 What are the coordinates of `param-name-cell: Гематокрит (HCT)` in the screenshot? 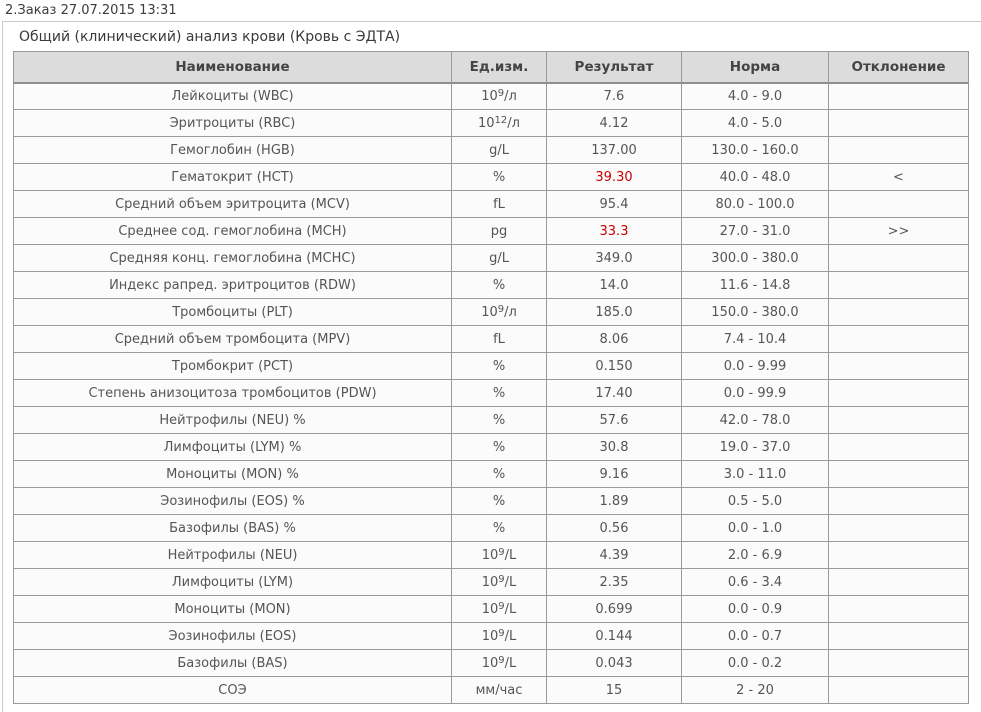 It's located at (232, 177).